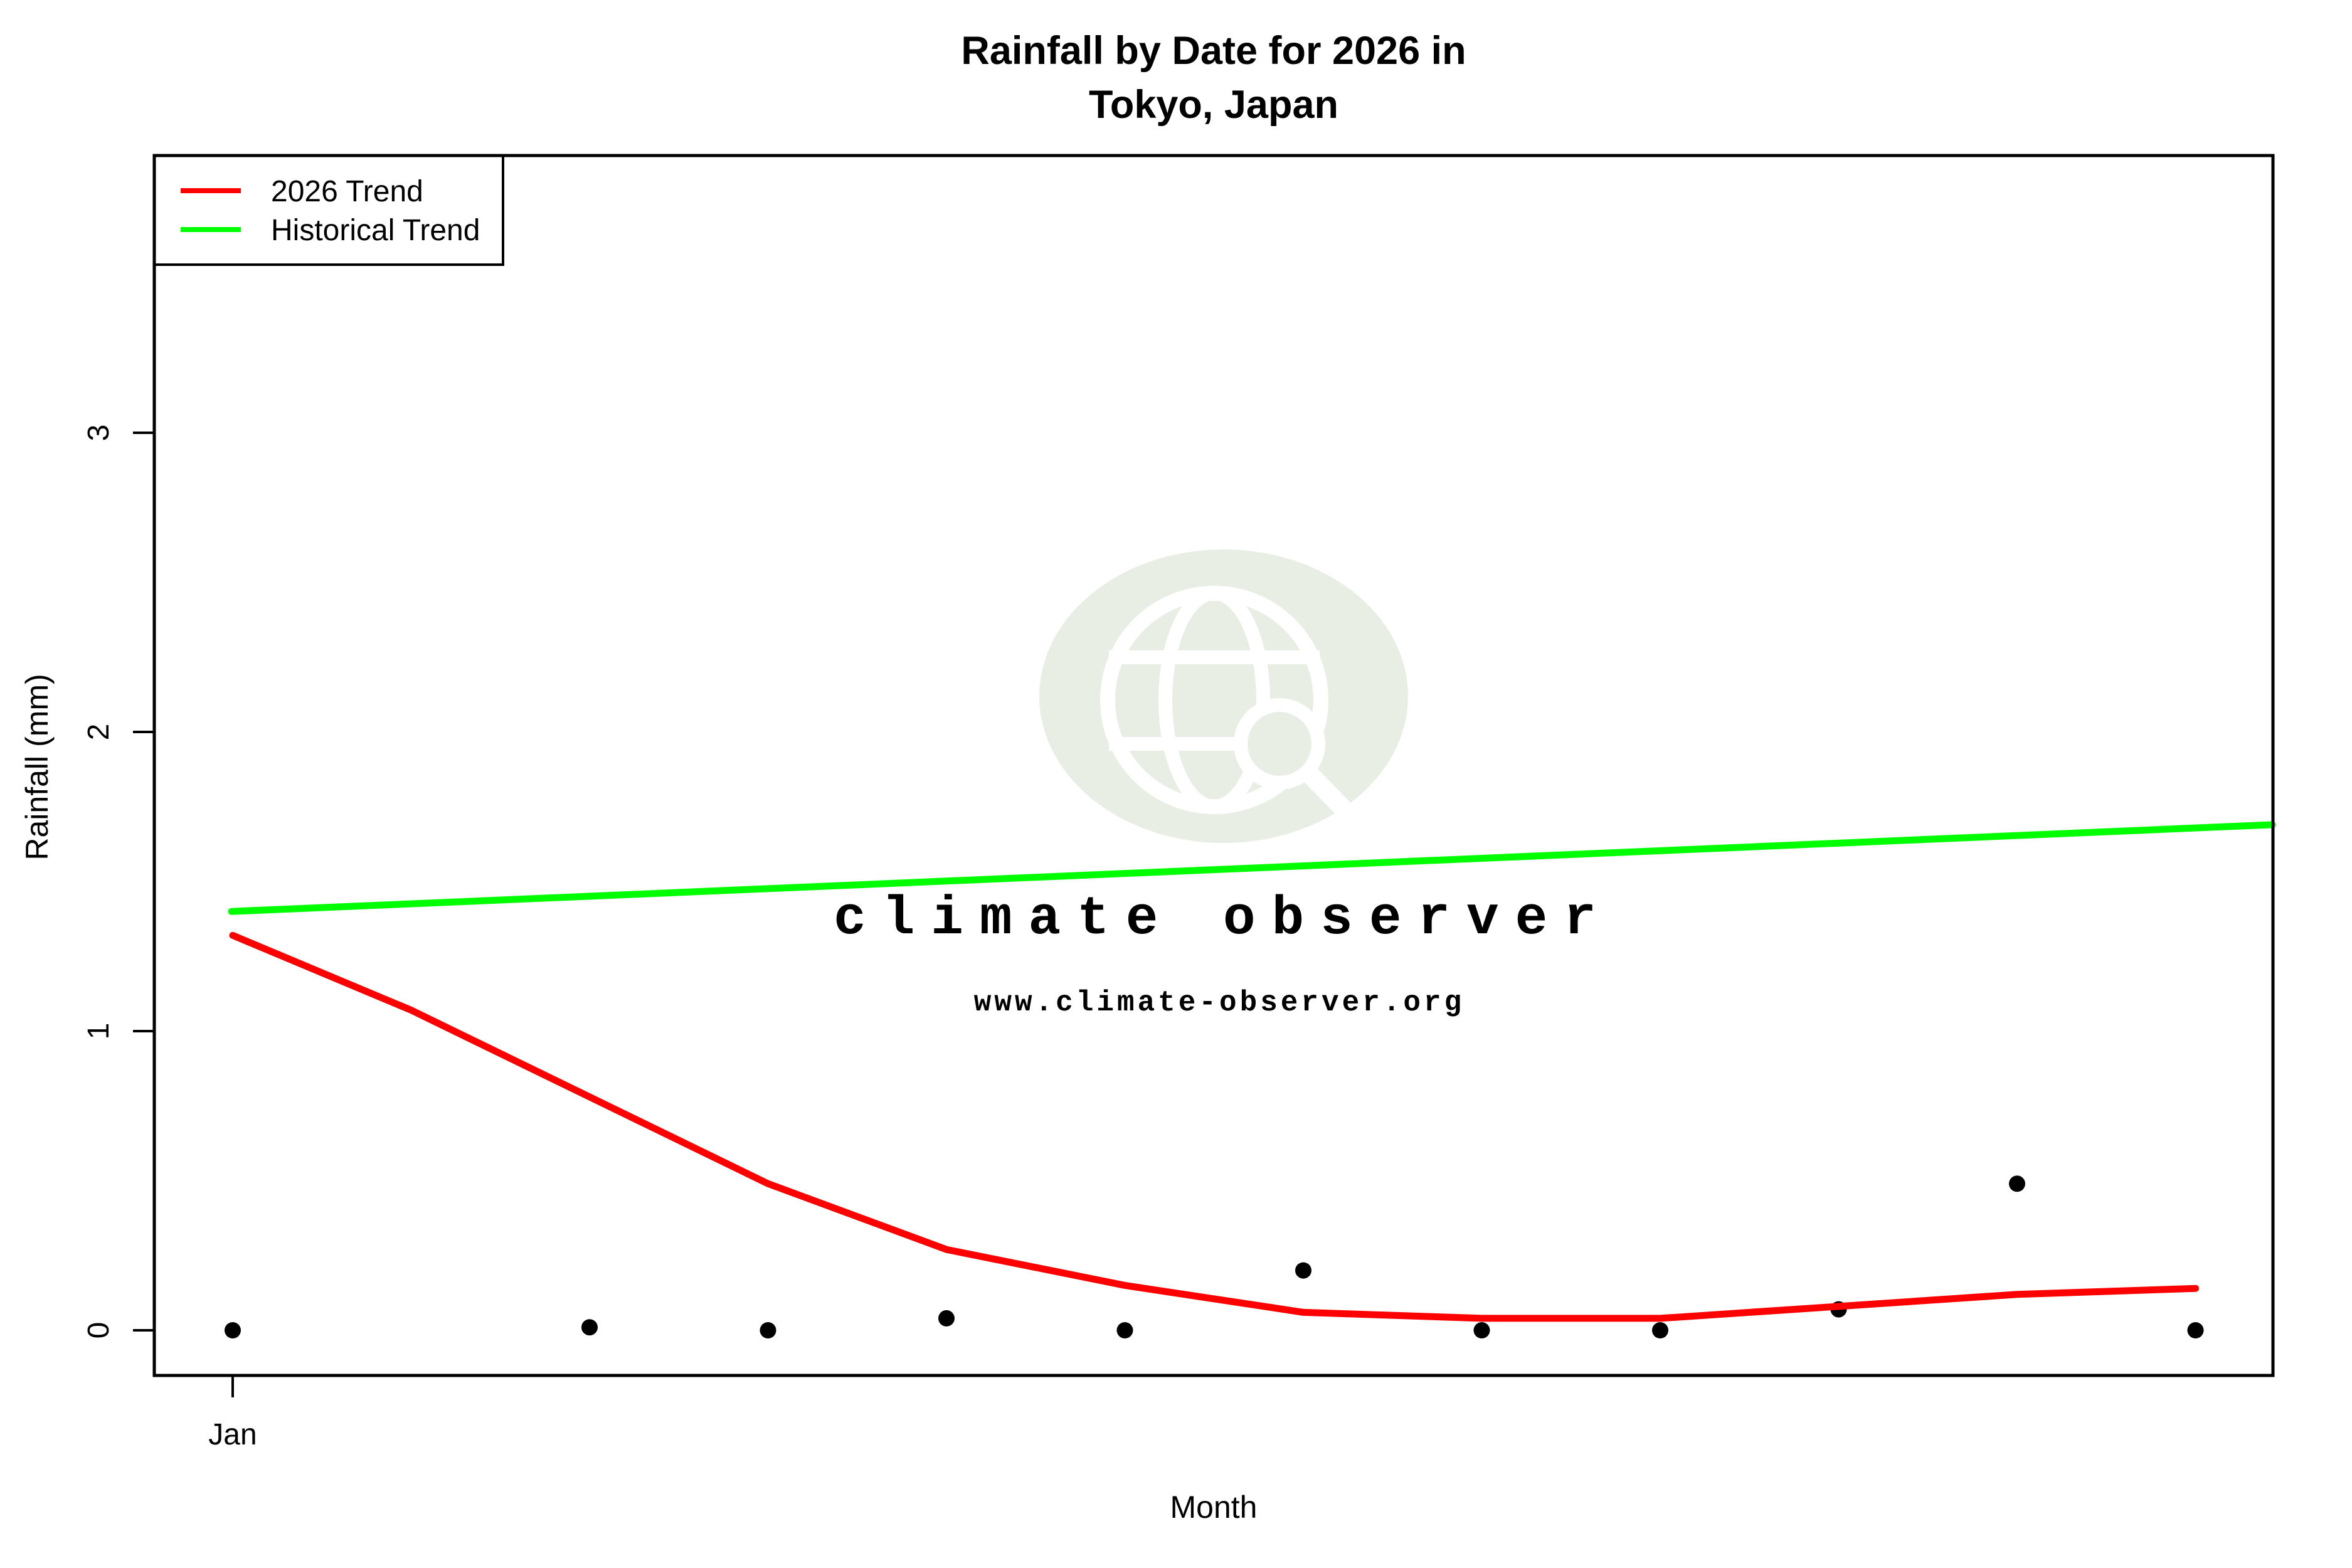  I want to click on legend-box, so click(329, 210).